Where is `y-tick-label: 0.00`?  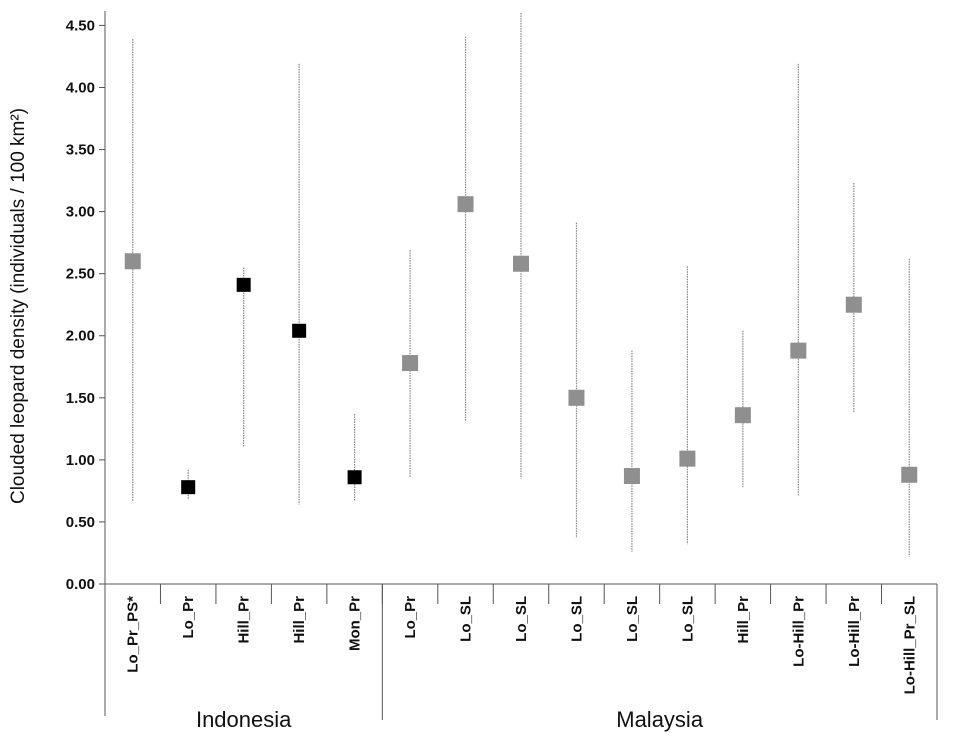
y-tick-label: 0.00 is located at coordinates (80, 584).